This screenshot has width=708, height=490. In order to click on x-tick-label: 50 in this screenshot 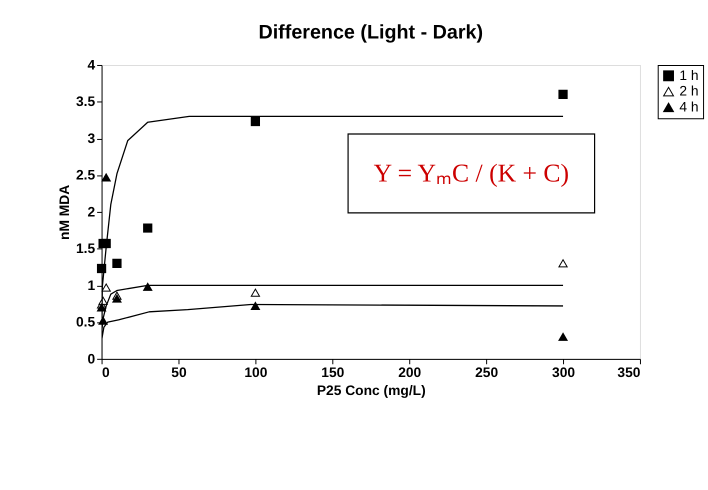, I will do `click(179, 372)`.